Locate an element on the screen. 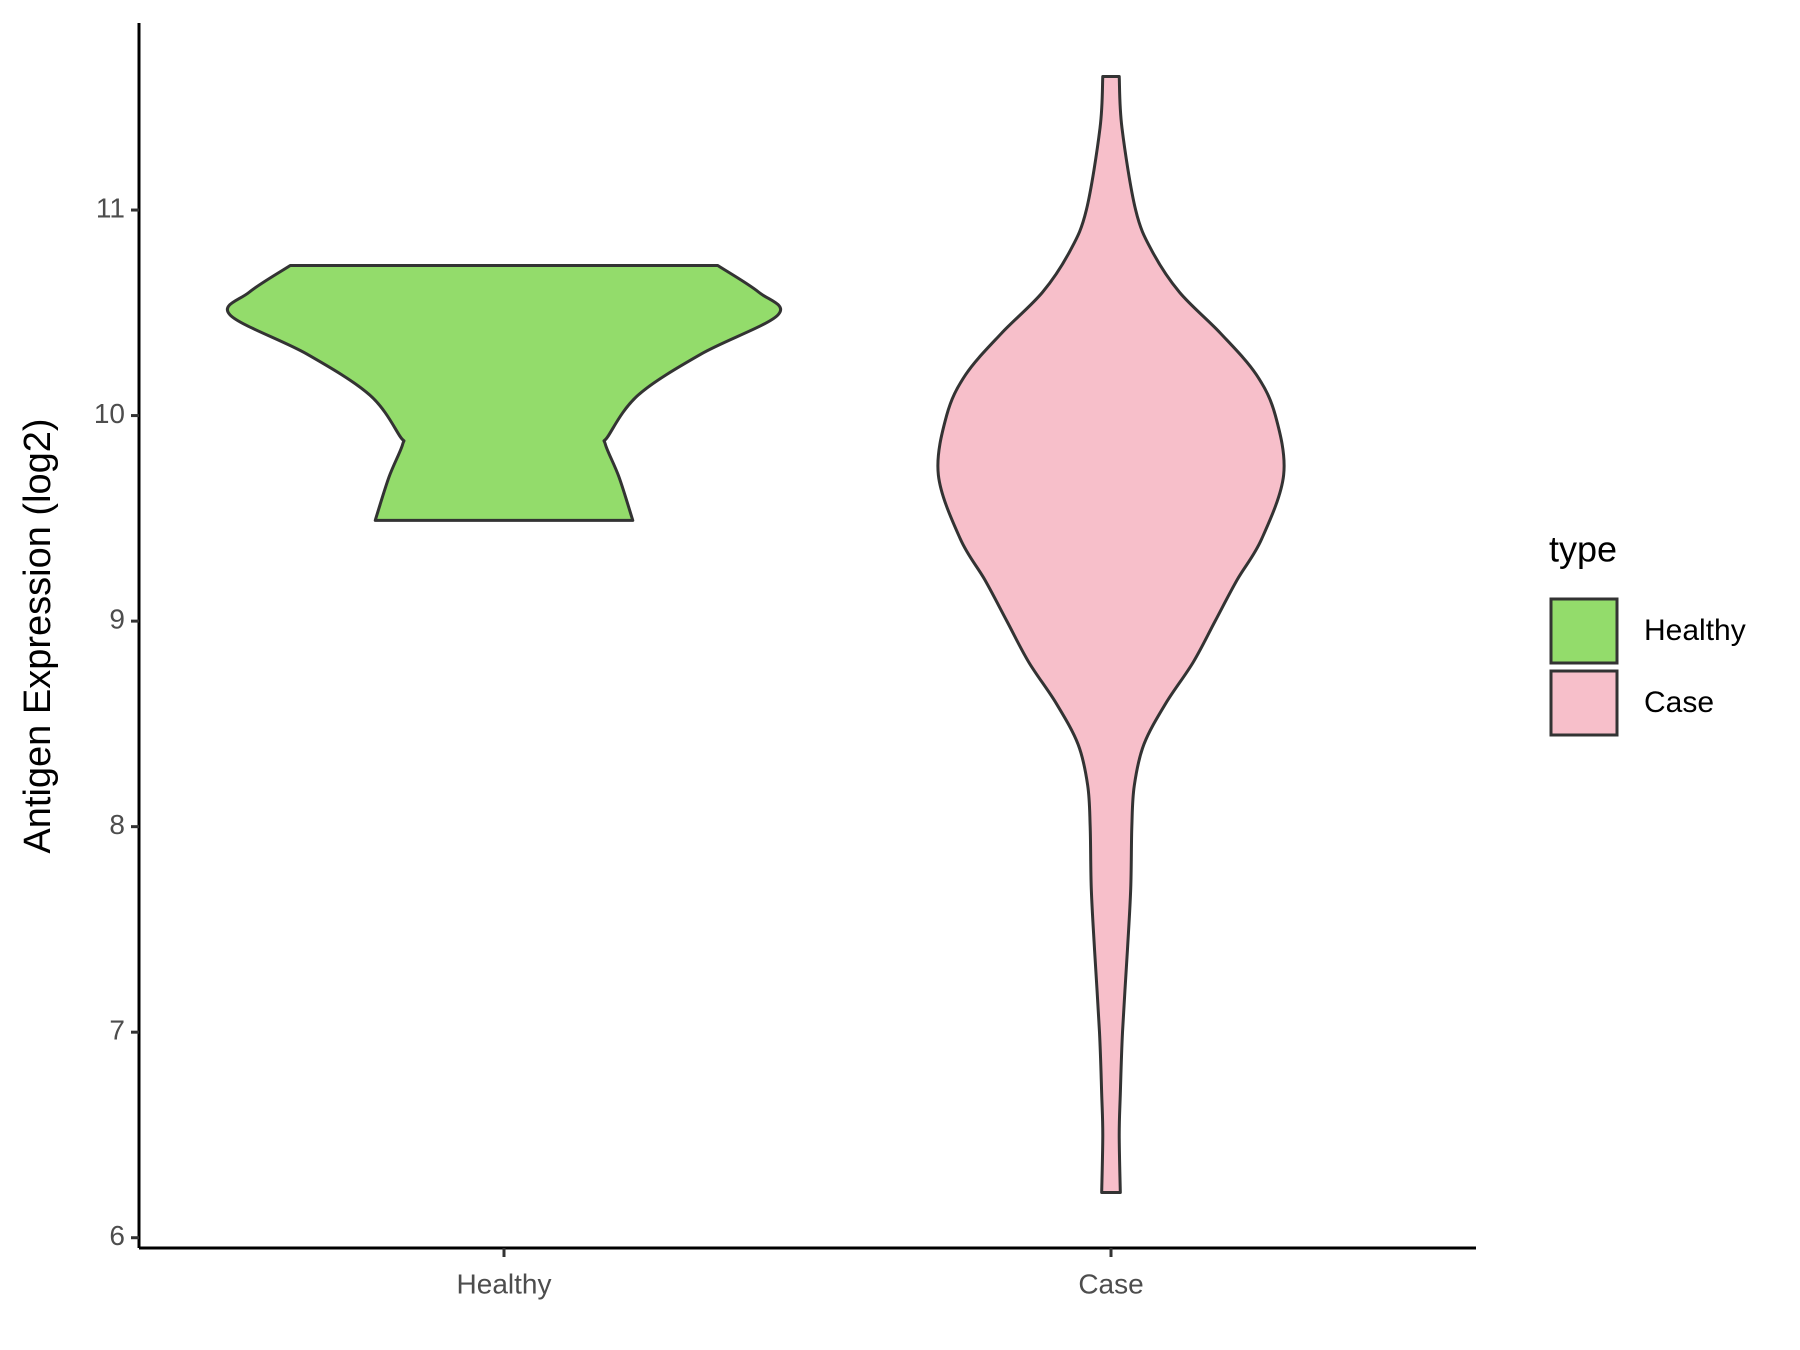 Image resolution: width=1800 pixels, height=1350 pixels. y-tick-label: 10 is located at coordinates (109, 413).